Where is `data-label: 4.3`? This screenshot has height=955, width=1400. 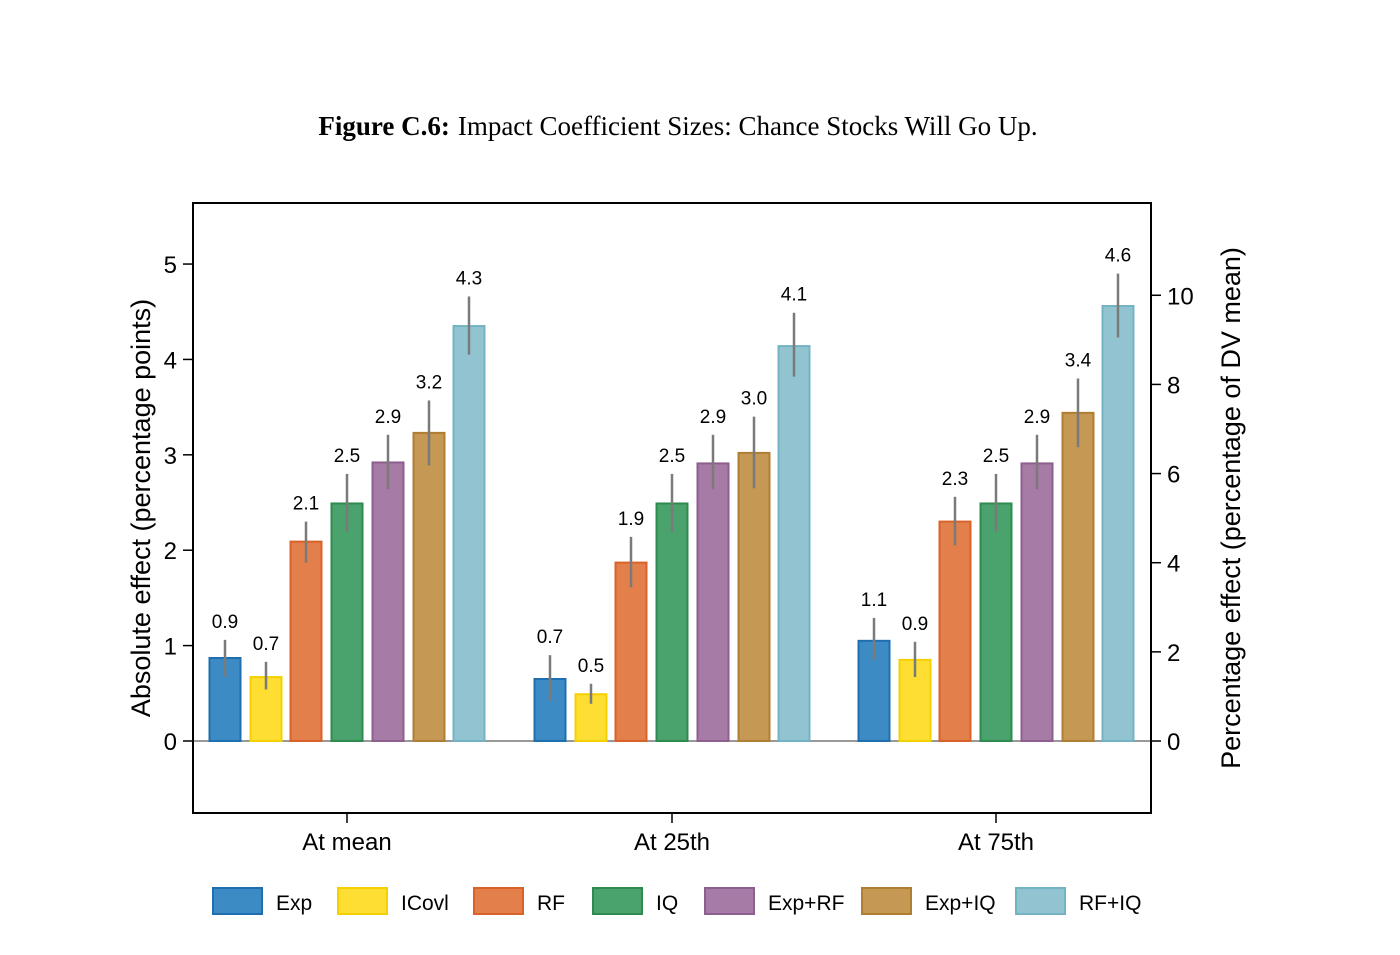
data-label: 4.3 is located at coordinates (469, 278).